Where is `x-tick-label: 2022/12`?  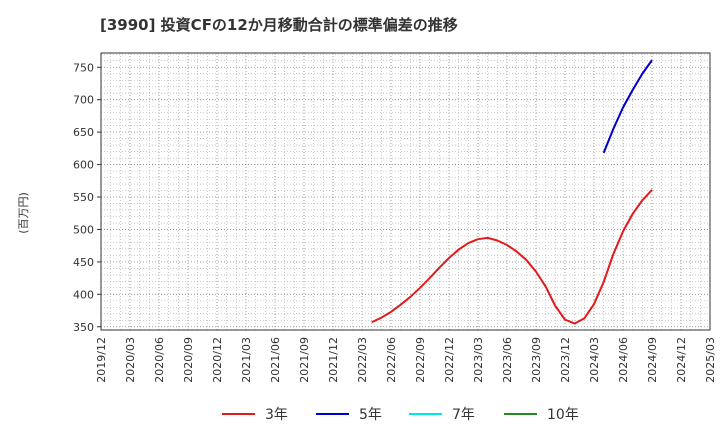
x-tick-label: 2022/12 is located at coordinates (449, 360).